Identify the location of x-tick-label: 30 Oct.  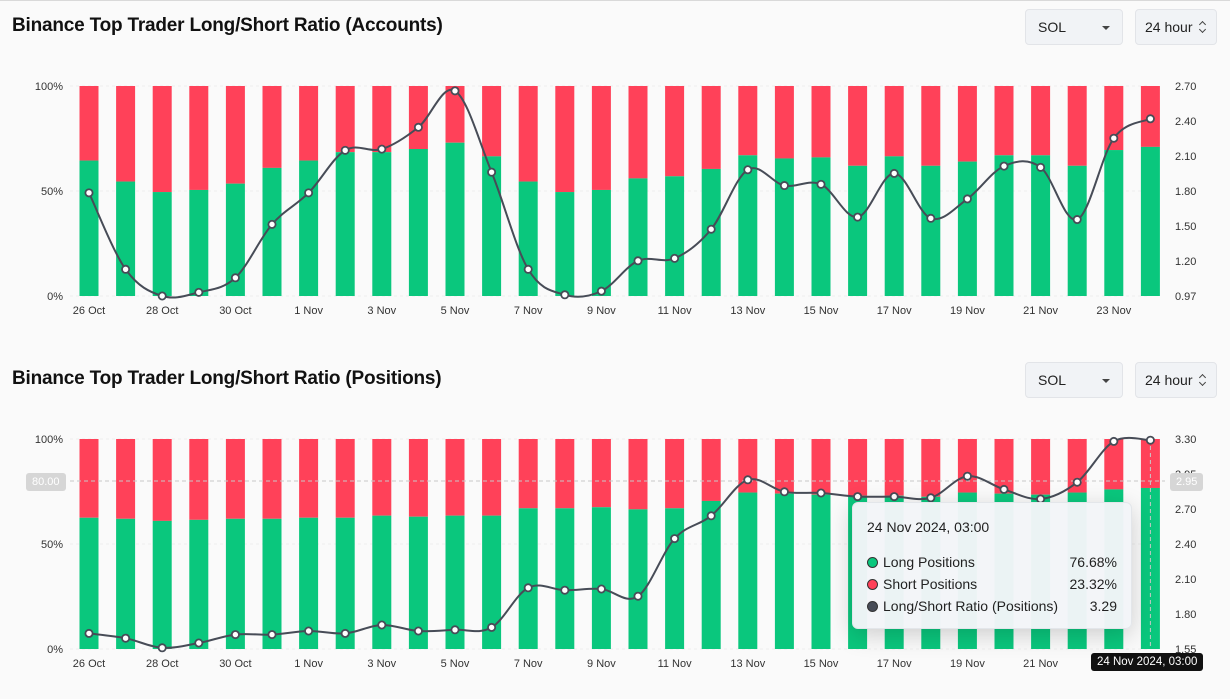
(235, 311).